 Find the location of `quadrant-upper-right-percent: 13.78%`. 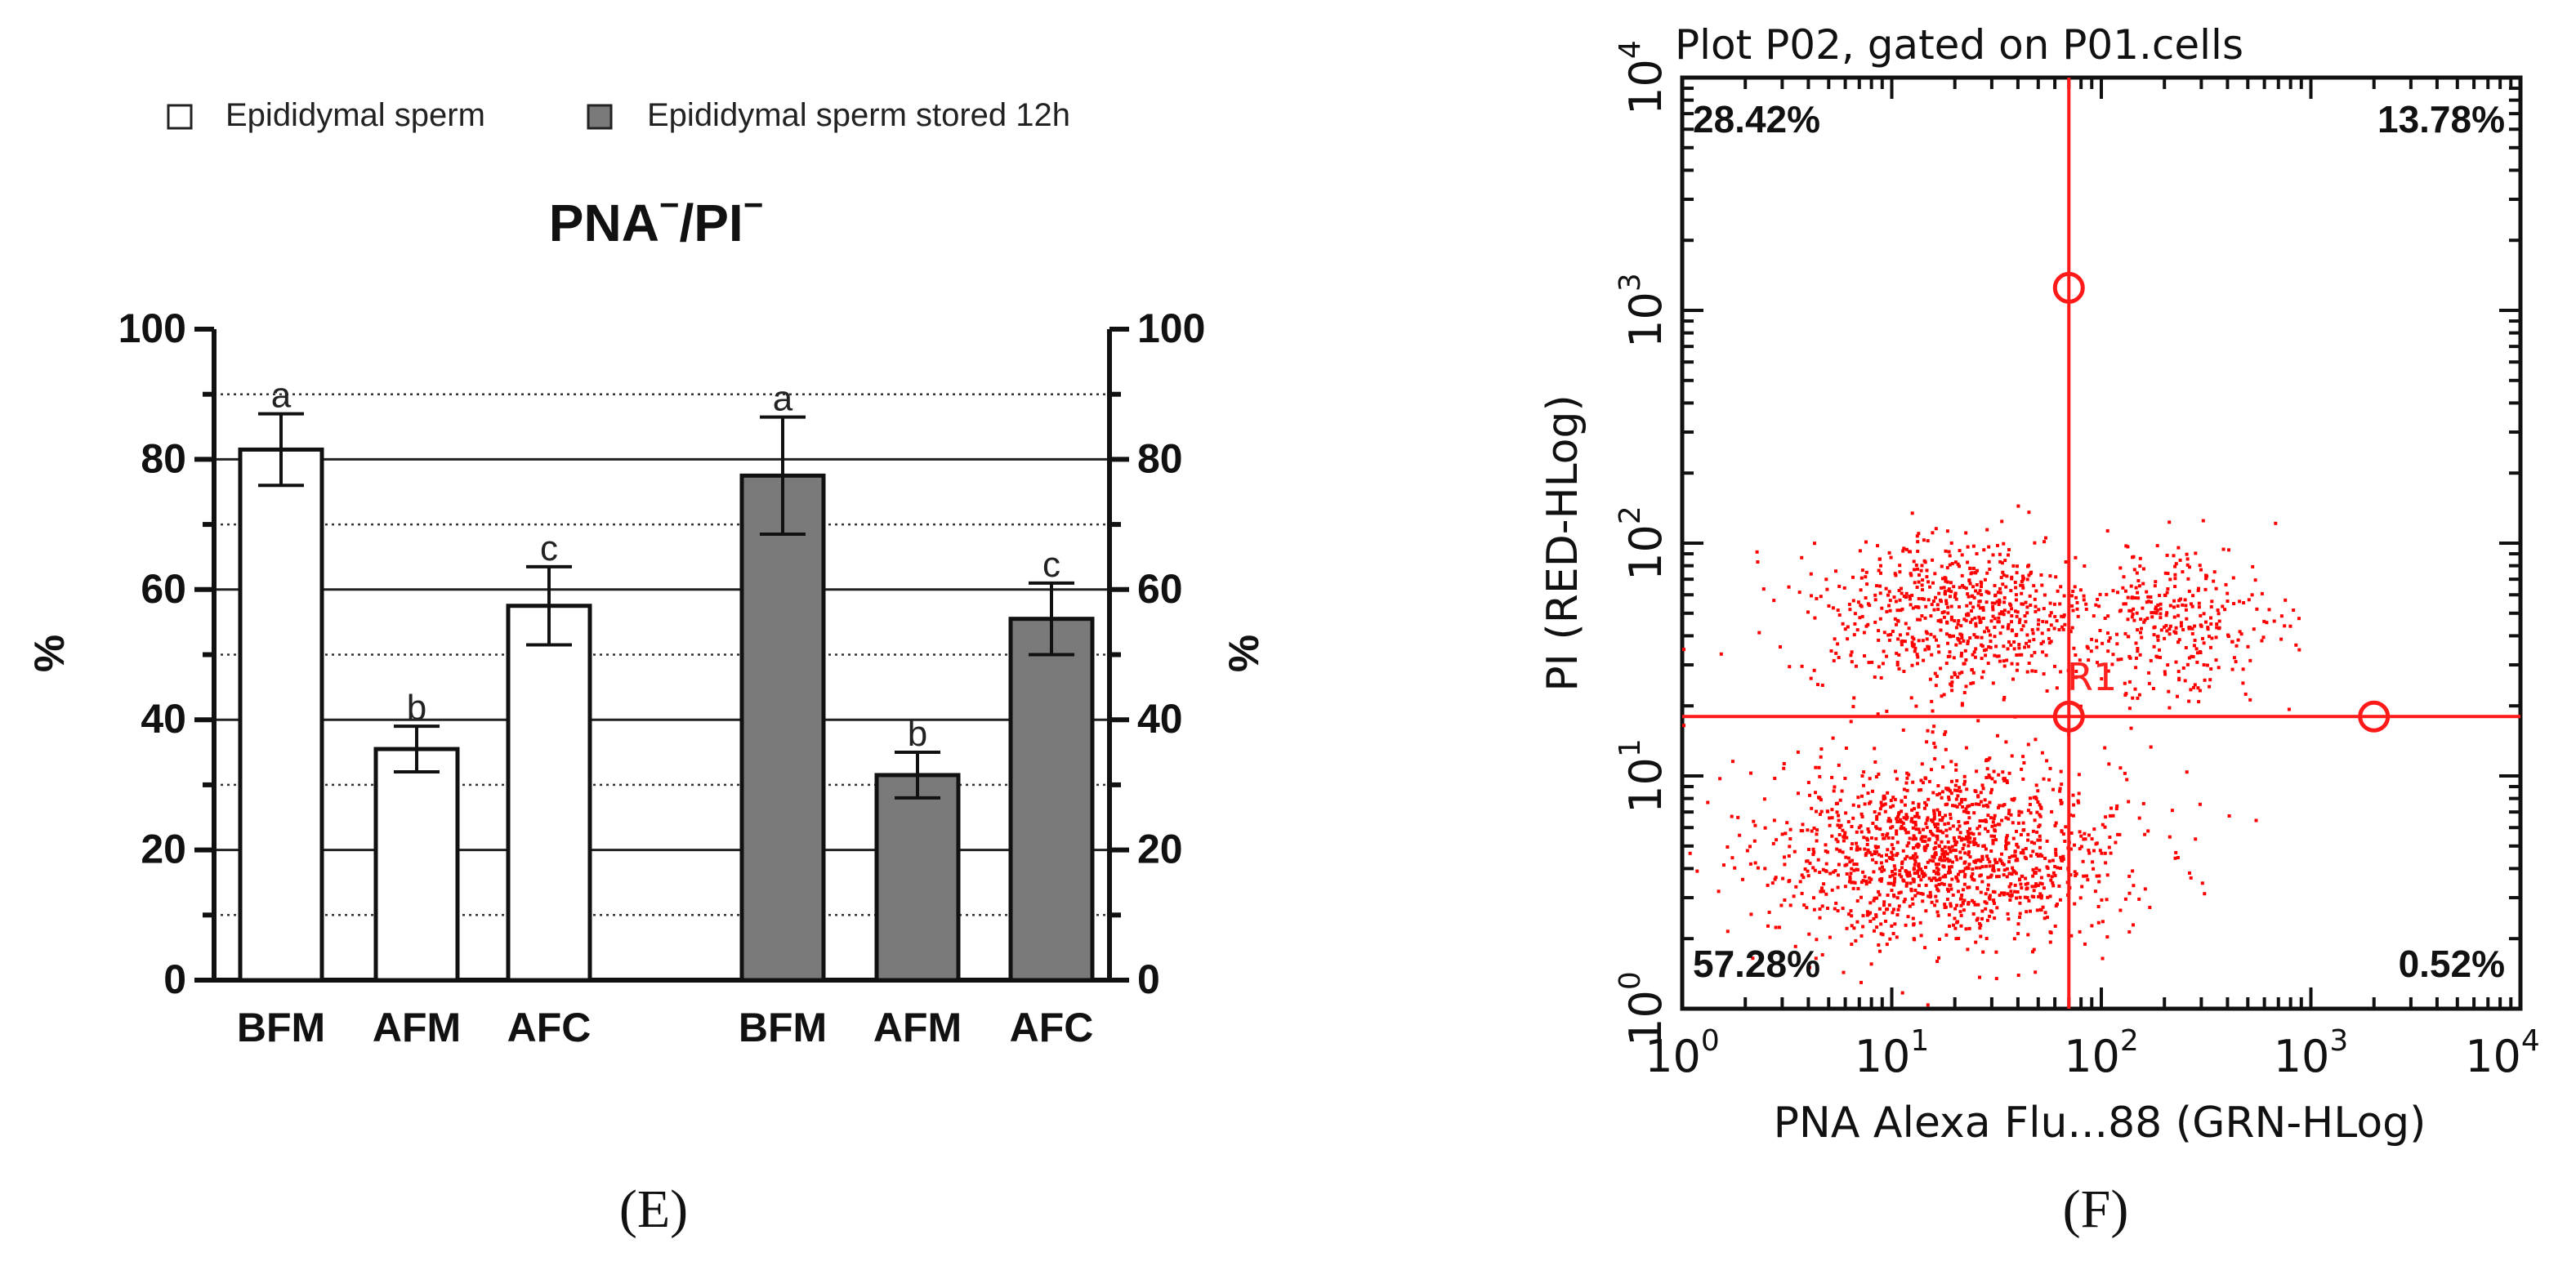

quadrant-upper-right-percent: 13.78% is located at coordinates (2441, 119).